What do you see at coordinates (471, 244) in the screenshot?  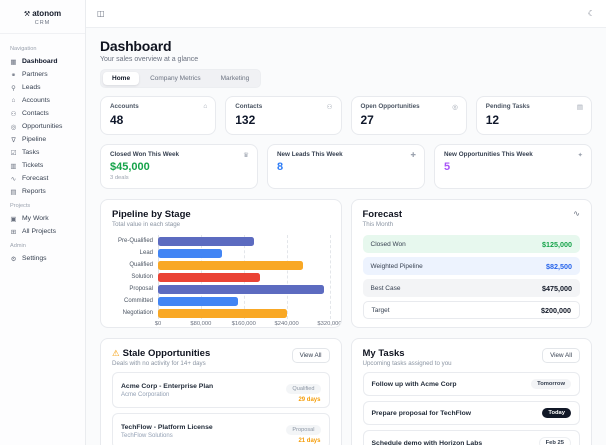 I see `forecast-row-closed-won: Closed Won $125,000` at bounding box center [471, 244].